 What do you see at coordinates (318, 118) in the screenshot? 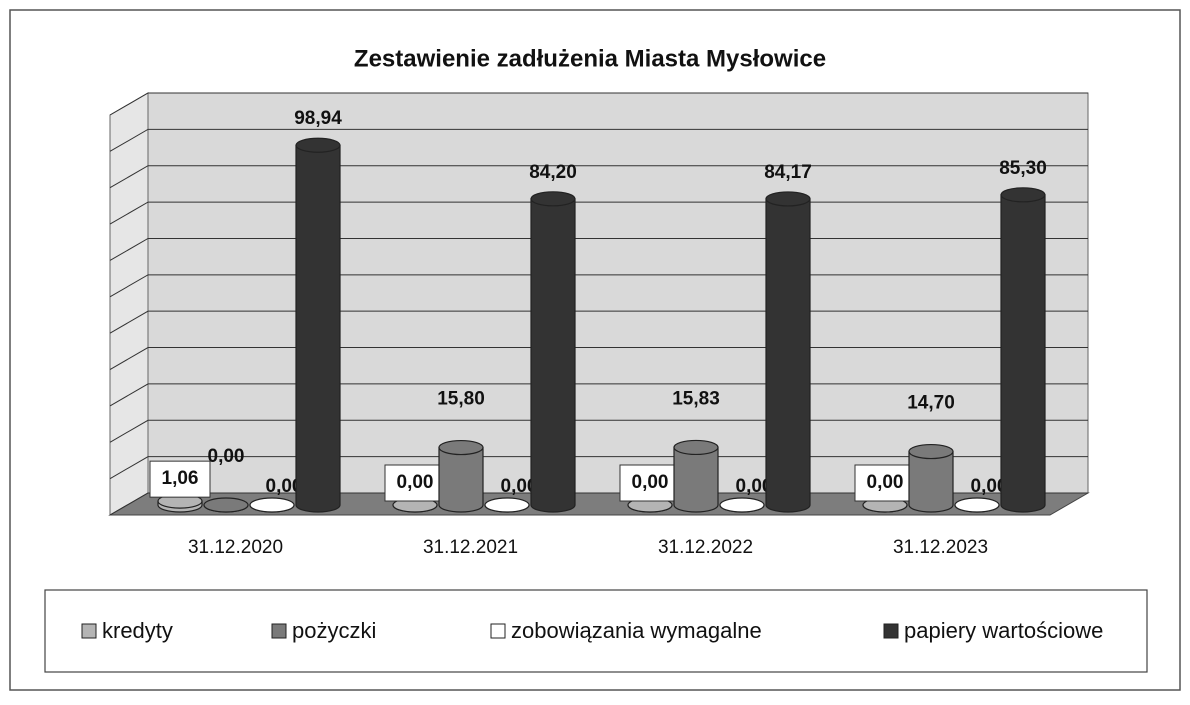
I see `value-label: 98,94` at bounding box center [318, 118].